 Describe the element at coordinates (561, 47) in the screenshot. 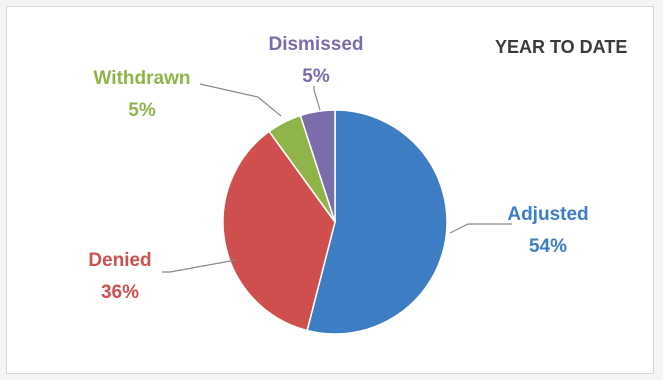

I see `chart-title: YEAR TO DATE` at that location.